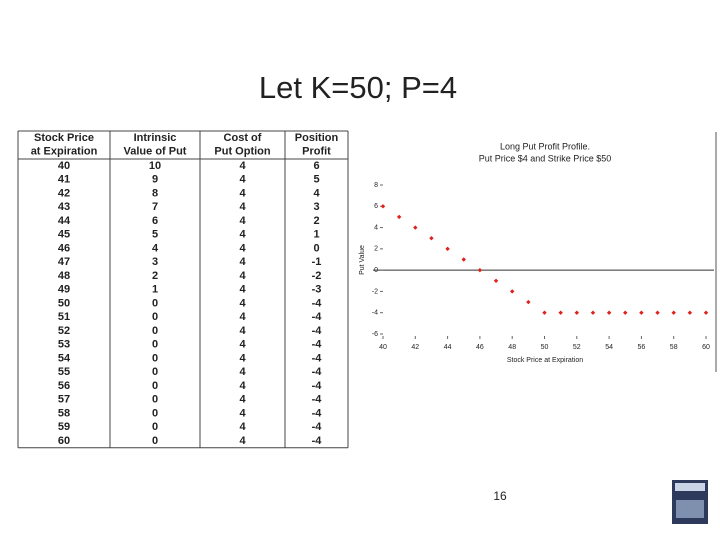  I want to click on table-header: Value of Put, so click(155, 151).